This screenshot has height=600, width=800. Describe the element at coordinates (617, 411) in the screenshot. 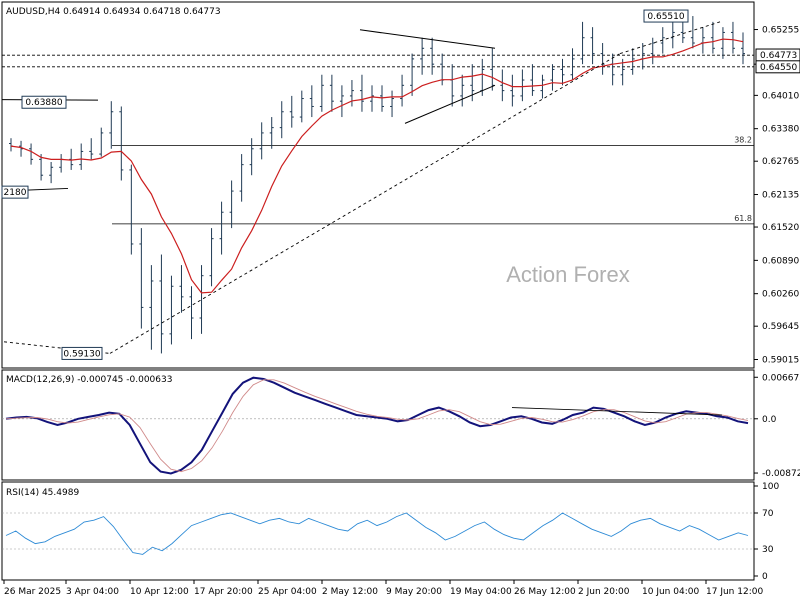

I see `macd-divergence-line` at that location.